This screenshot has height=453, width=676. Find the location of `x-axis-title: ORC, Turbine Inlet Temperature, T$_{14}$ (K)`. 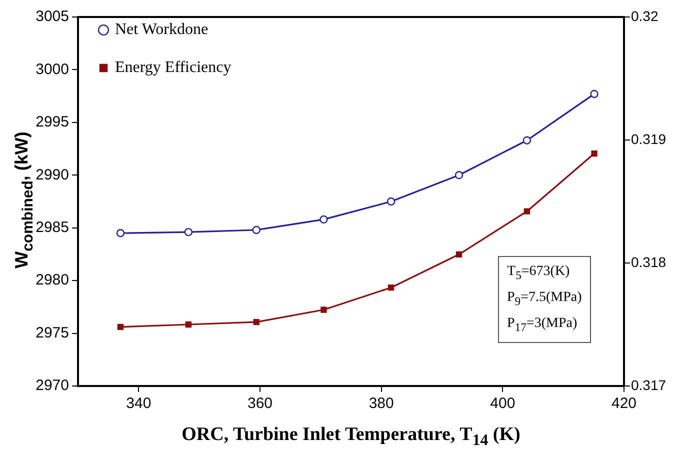

x-axis-title: ORC, Turbine Inlet Temperature, T$_{14}$ (K) is located at coordinates (351, 437).